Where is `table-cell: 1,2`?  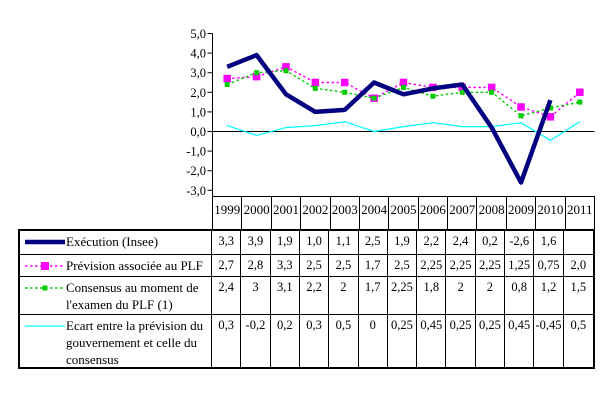 table-cell: 1,2 is located at coordinates (549, 296).